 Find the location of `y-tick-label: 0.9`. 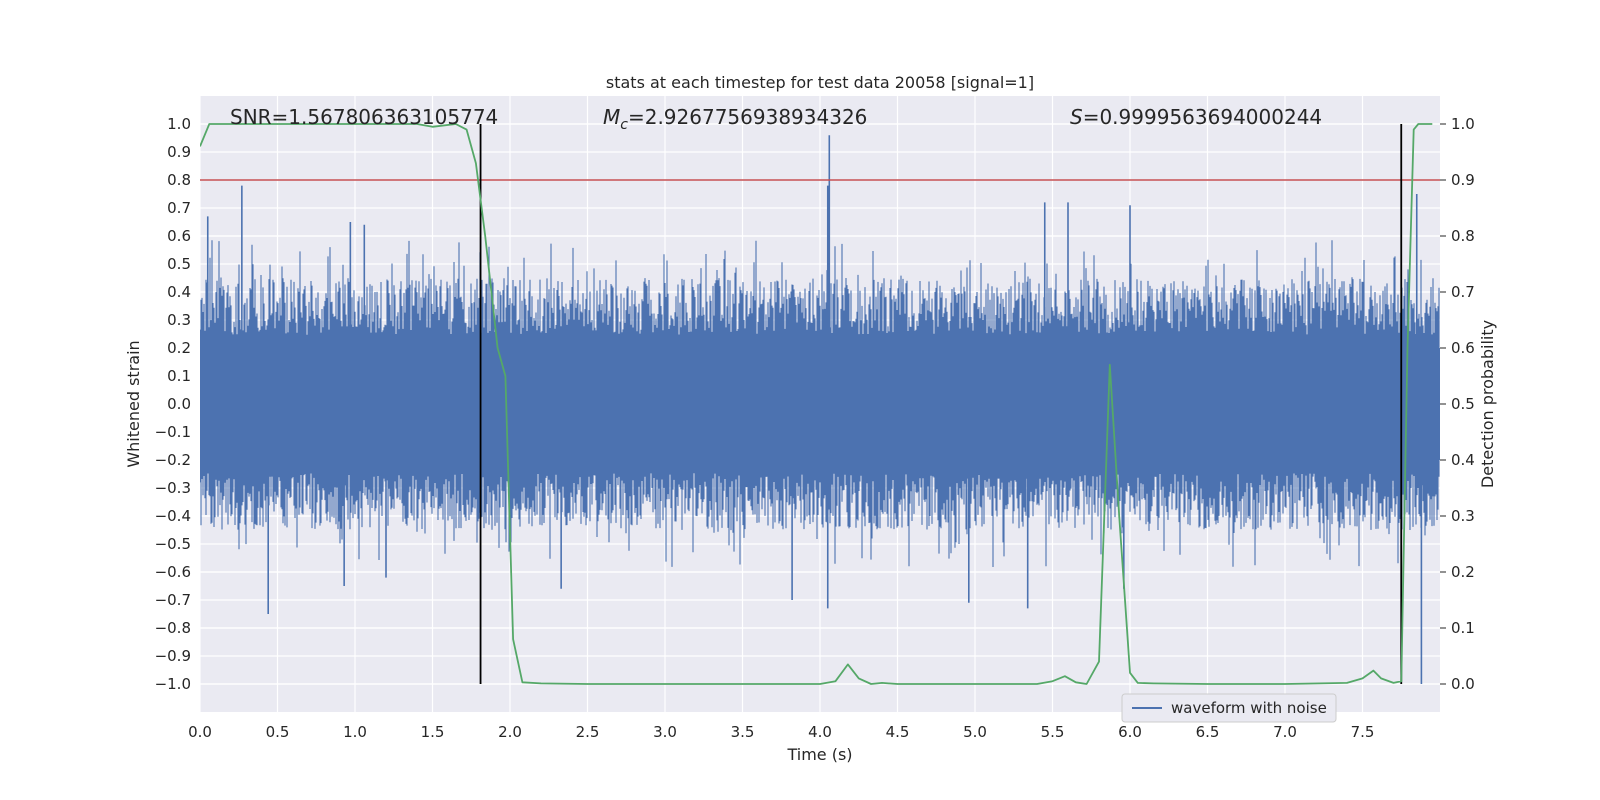

y-tick-label: 0.9 is located at coordinates (179, 152).